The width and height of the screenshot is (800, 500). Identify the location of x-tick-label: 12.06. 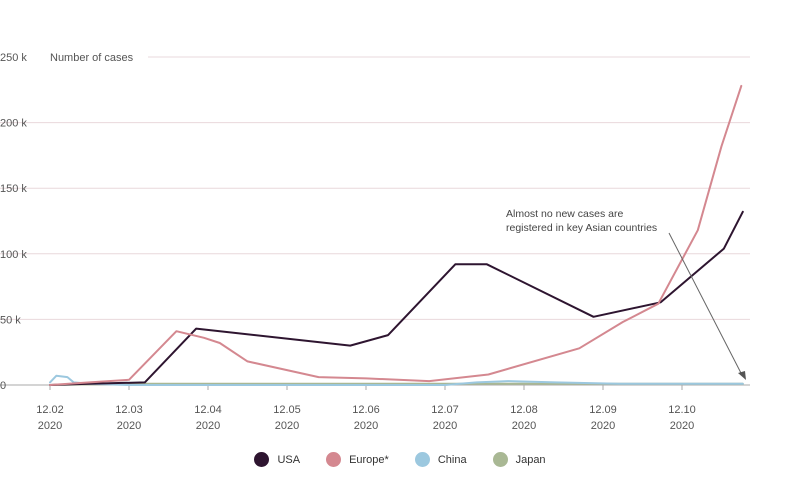
(366, 410).